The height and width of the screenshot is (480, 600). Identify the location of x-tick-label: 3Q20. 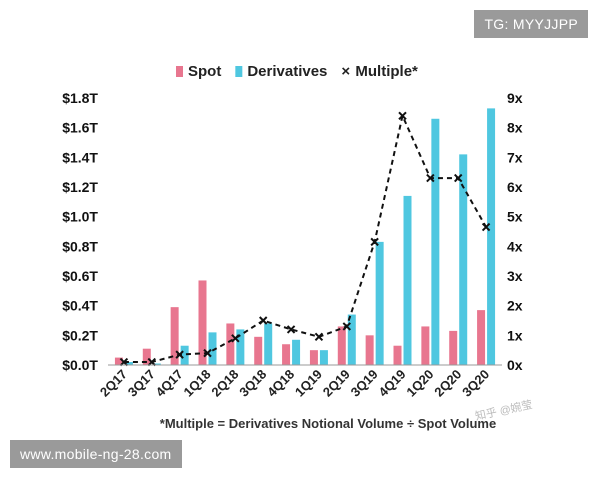
(475, 383).